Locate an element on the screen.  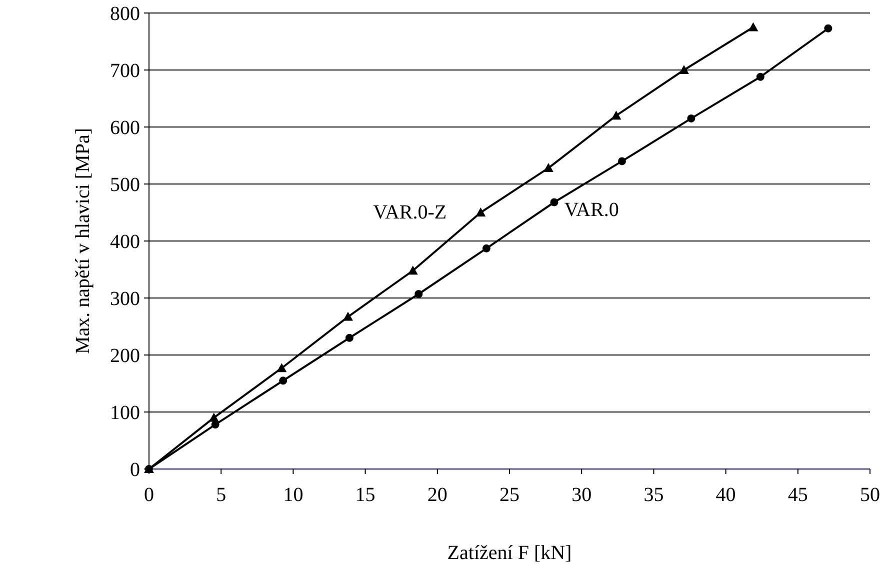
x-tick-label: 35 is located at coordinates (654, 495).